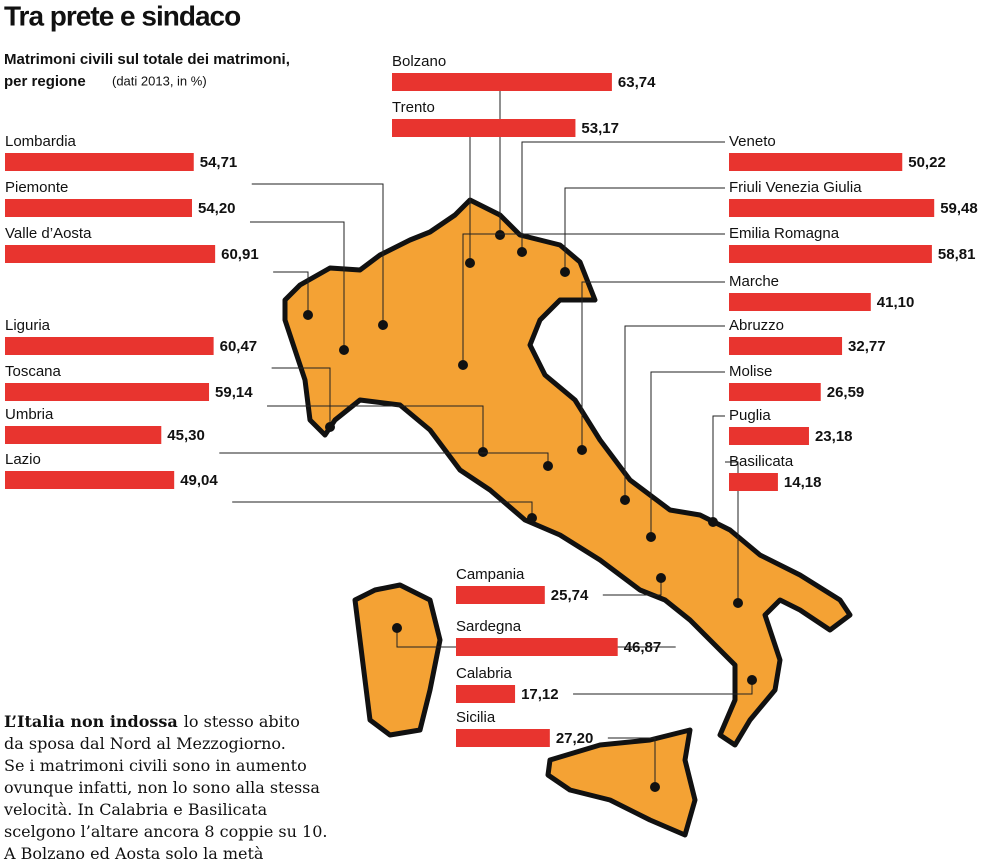 Image resolution: width=1000 pixels, height=867 pixels. Describe the element at coordinates (540, 694) in the screenshot. I see `value-label: 17,12` at that location.